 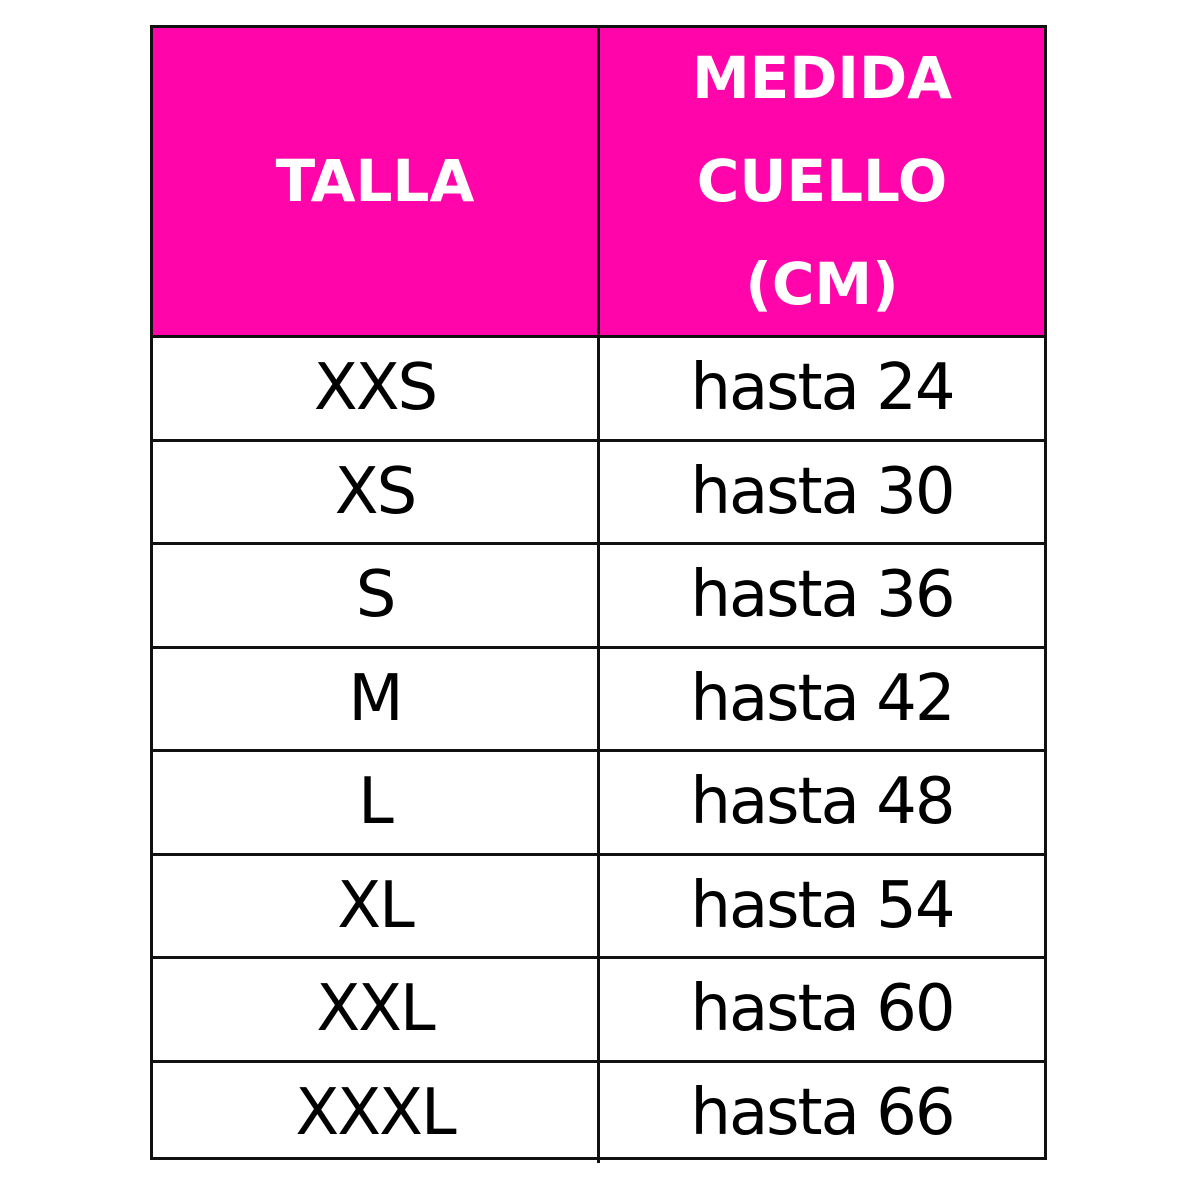 I want to click on size-cell: M, so click(x=376, y=698).